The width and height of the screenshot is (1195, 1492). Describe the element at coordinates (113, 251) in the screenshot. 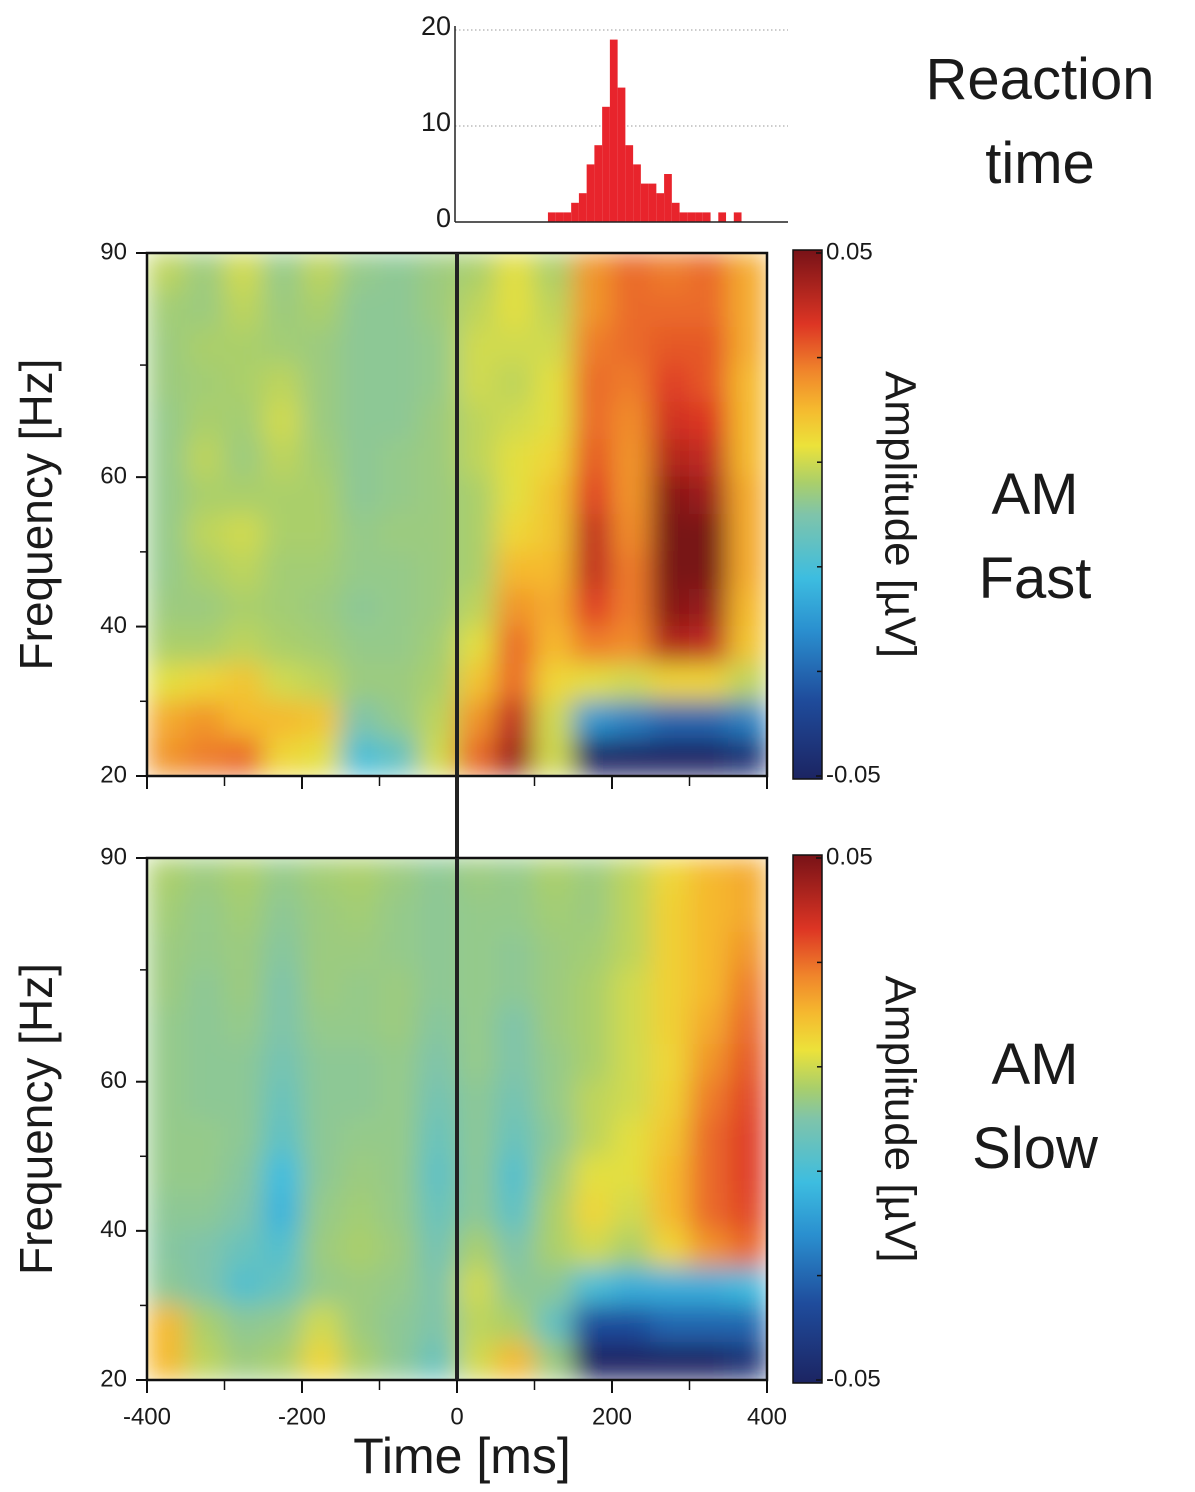

I see `y-tick-label: 90` at that location.